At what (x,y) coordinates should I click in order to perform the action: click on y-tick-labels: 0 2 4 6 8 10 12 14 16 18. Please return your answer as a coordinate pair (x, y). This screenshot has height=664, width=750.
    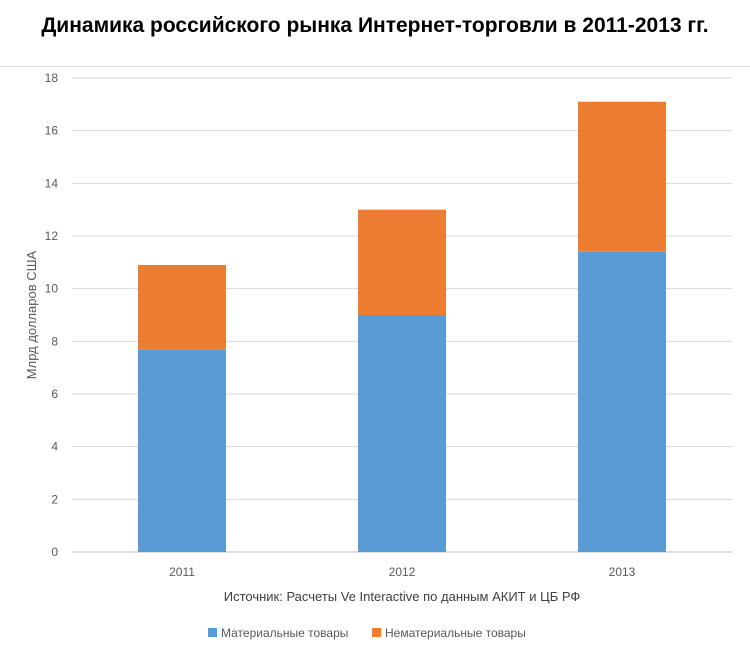
    Looking at the image, I should click on (52, 315).